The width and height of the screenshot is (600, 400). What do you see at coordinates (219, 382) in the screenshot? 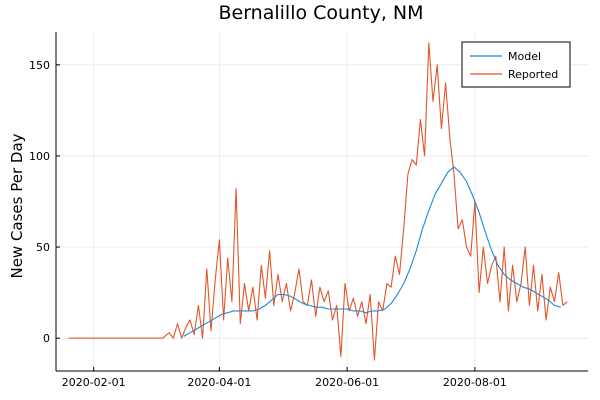
I see `x-tick-label: 2020-04-01` at bounding box center [219, 382].